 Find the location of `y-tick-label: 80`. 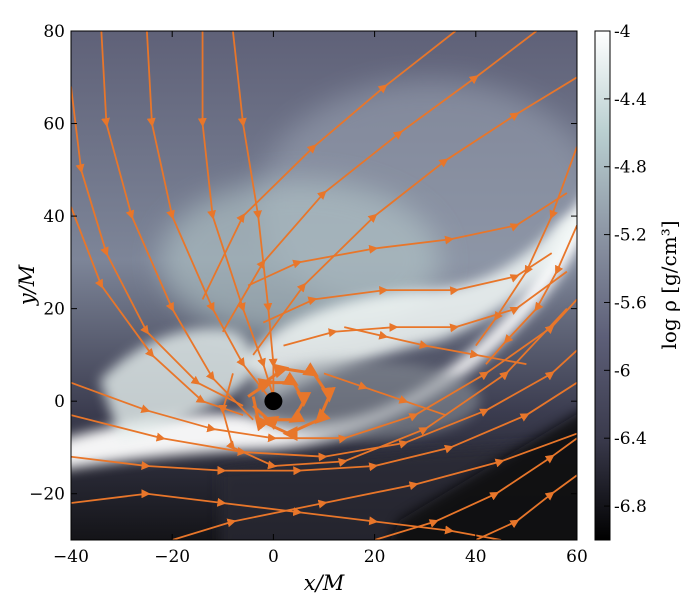

y-tick-label: 80 is located at coordinates (54, 32).